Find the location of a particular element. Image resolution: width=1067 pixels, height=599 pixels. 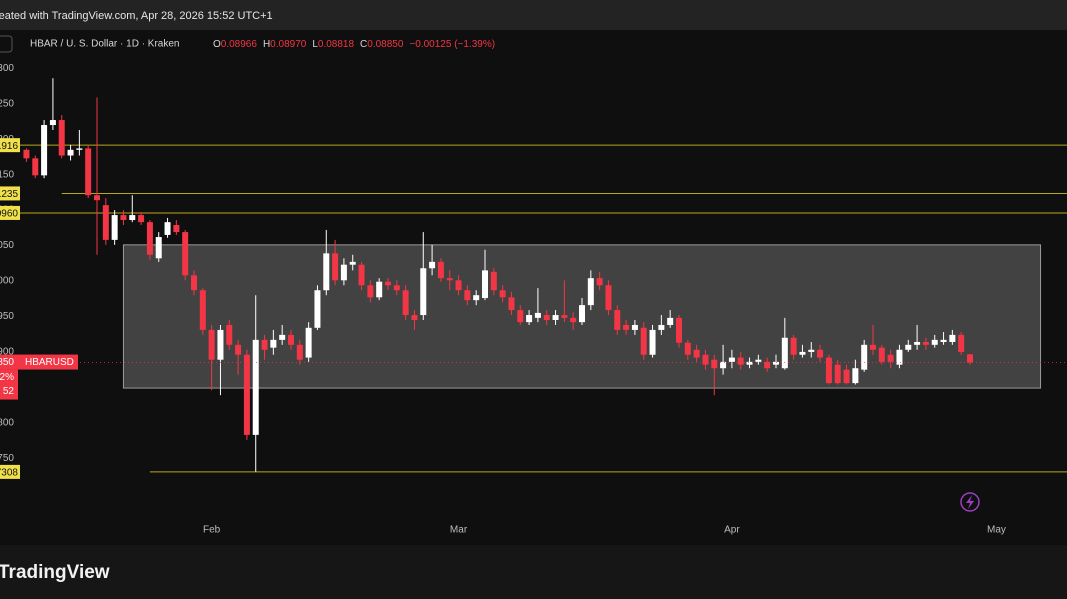

alert-icon is located at coordinates (970, 502).